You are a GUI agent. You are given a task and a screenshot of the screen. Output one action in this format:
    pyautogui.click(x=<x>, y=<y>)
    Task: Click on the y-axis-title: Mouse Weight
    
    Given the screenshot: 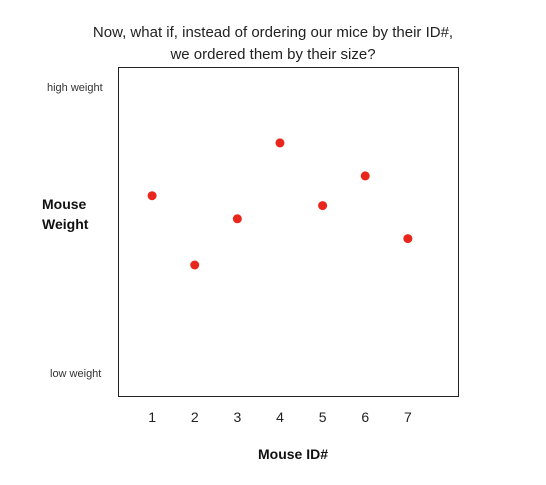 What is the action you would take?
    pyautogui.click(x=65, y=214)
    